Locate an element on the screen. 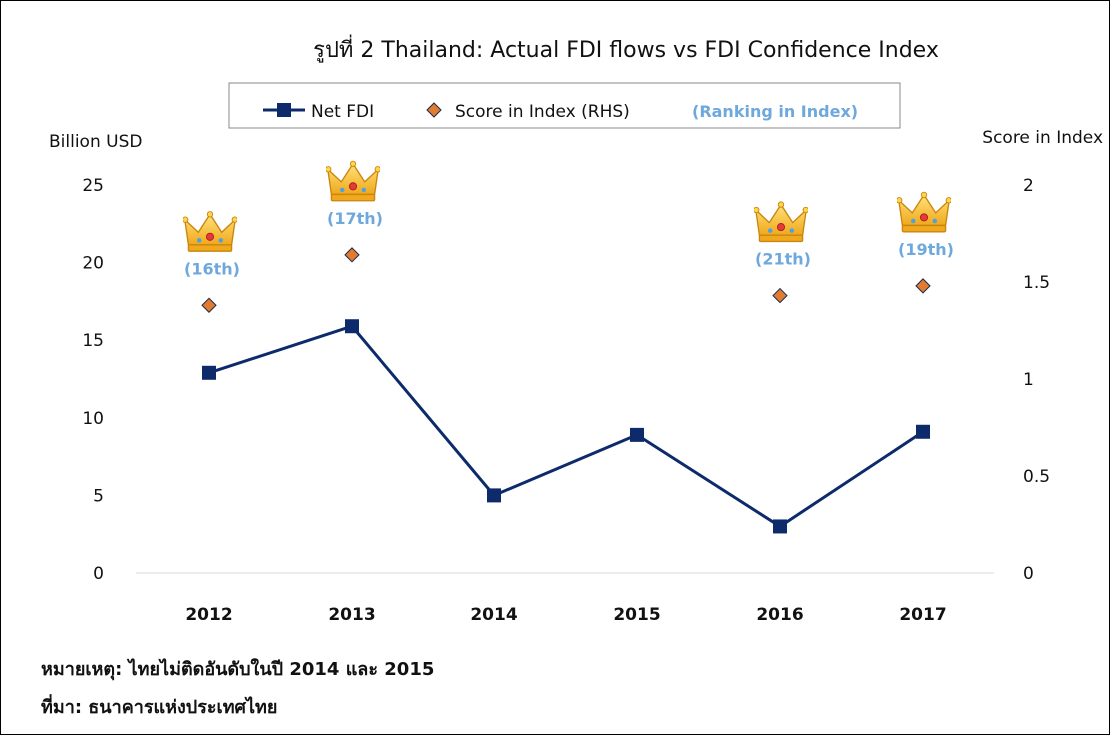 The width and height of the screenshot is (1112, 737). y-tick-label: 20 is located at coordinates (93, 264).